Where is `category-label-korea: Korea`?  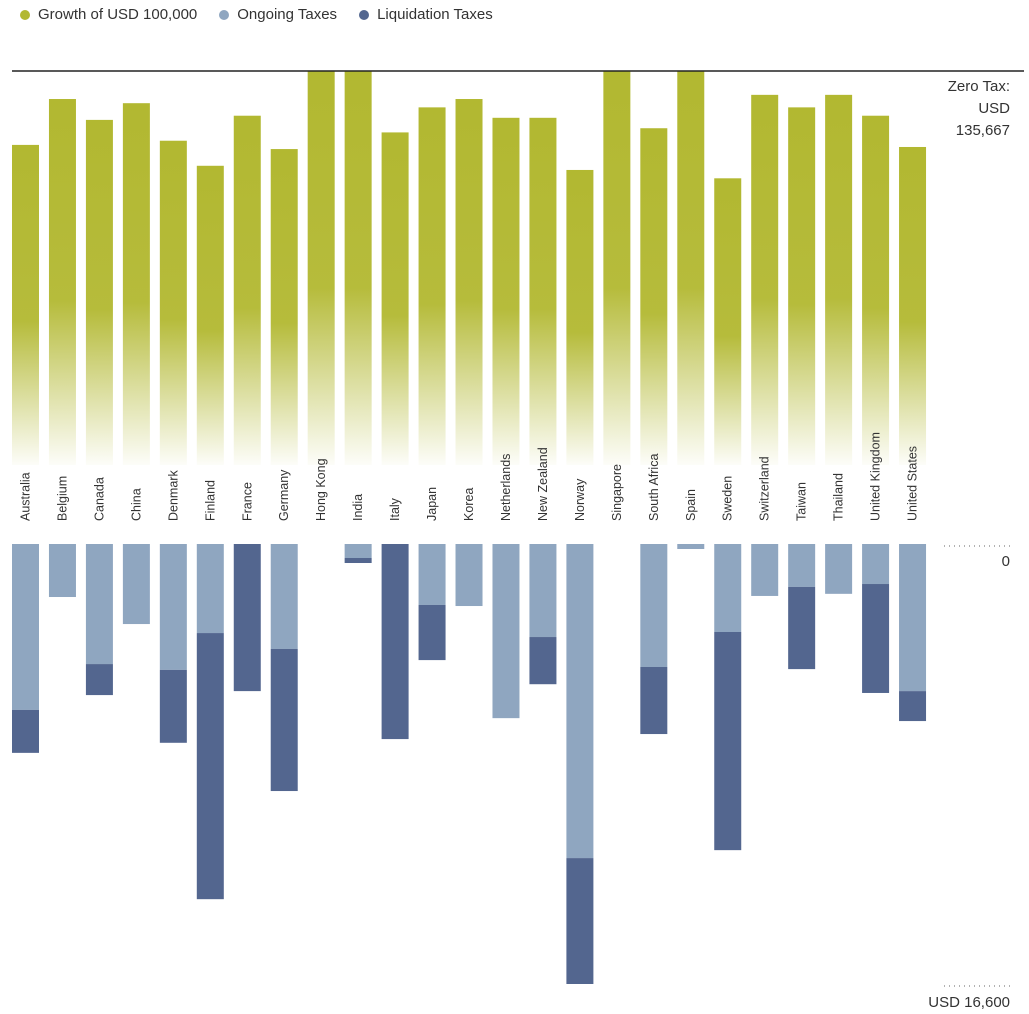 category-label-korea: Korea is located at coordinates (469, 504).